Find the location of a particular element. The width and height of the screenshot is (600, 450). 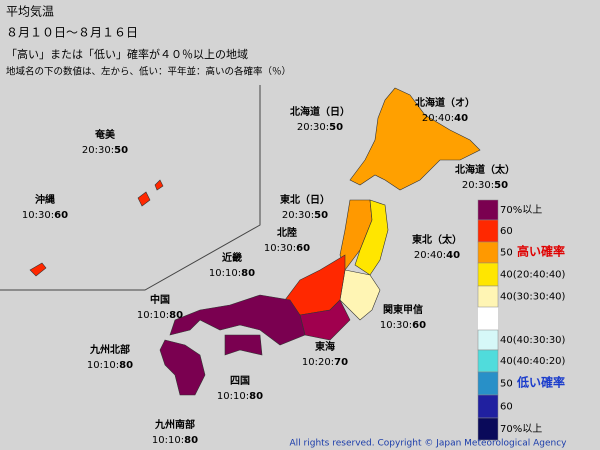

legend-low: 低い確率 is located at coordinates (540, 382).